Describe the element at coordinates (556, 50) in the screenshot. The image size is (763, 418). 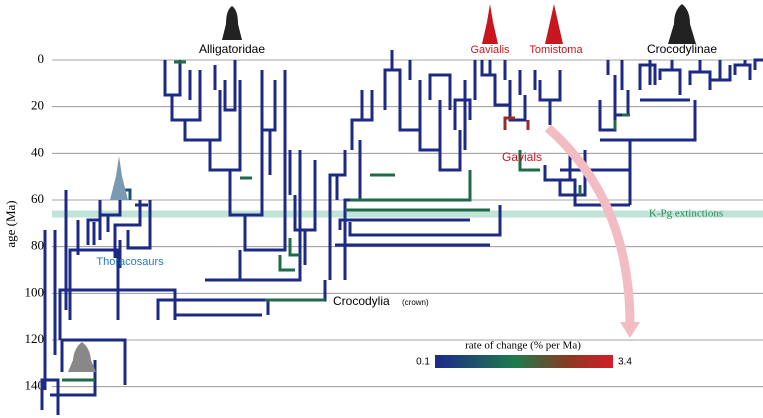
I see `clade-label: Tomistoma` at that location.